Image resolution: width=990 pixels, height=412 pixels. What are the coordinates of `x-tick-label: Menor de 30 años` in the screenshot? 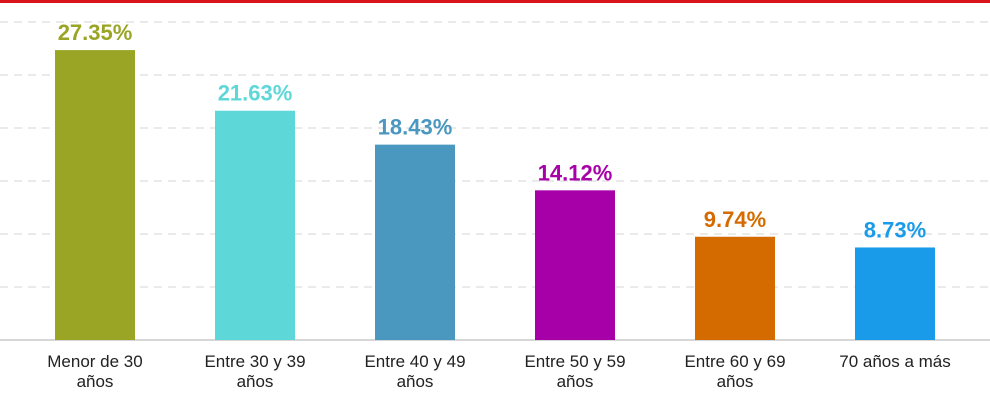 It's located at (95, 371).